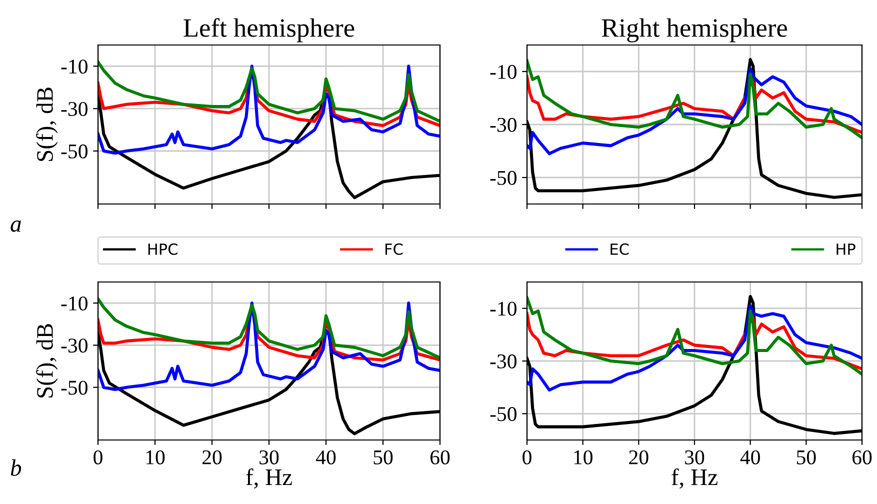 This screenshot has height=504, width=877. What do you see at coordinates (394, 249) in the screenshot?
I see `legend-label: FC` at bounding box center [394, 249].